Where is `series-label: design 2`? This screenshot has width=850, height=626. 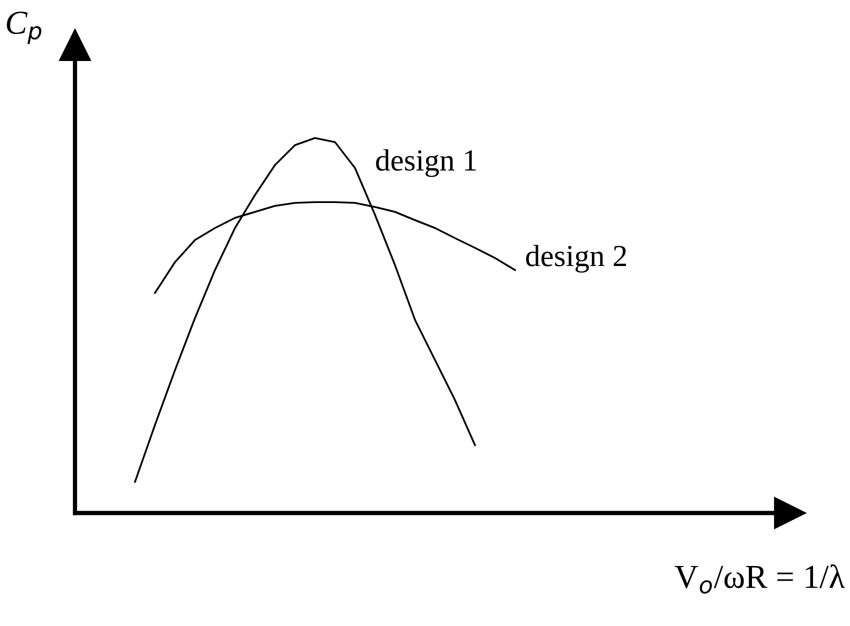
series-label: design 2 is located at coordinates (576, 258).